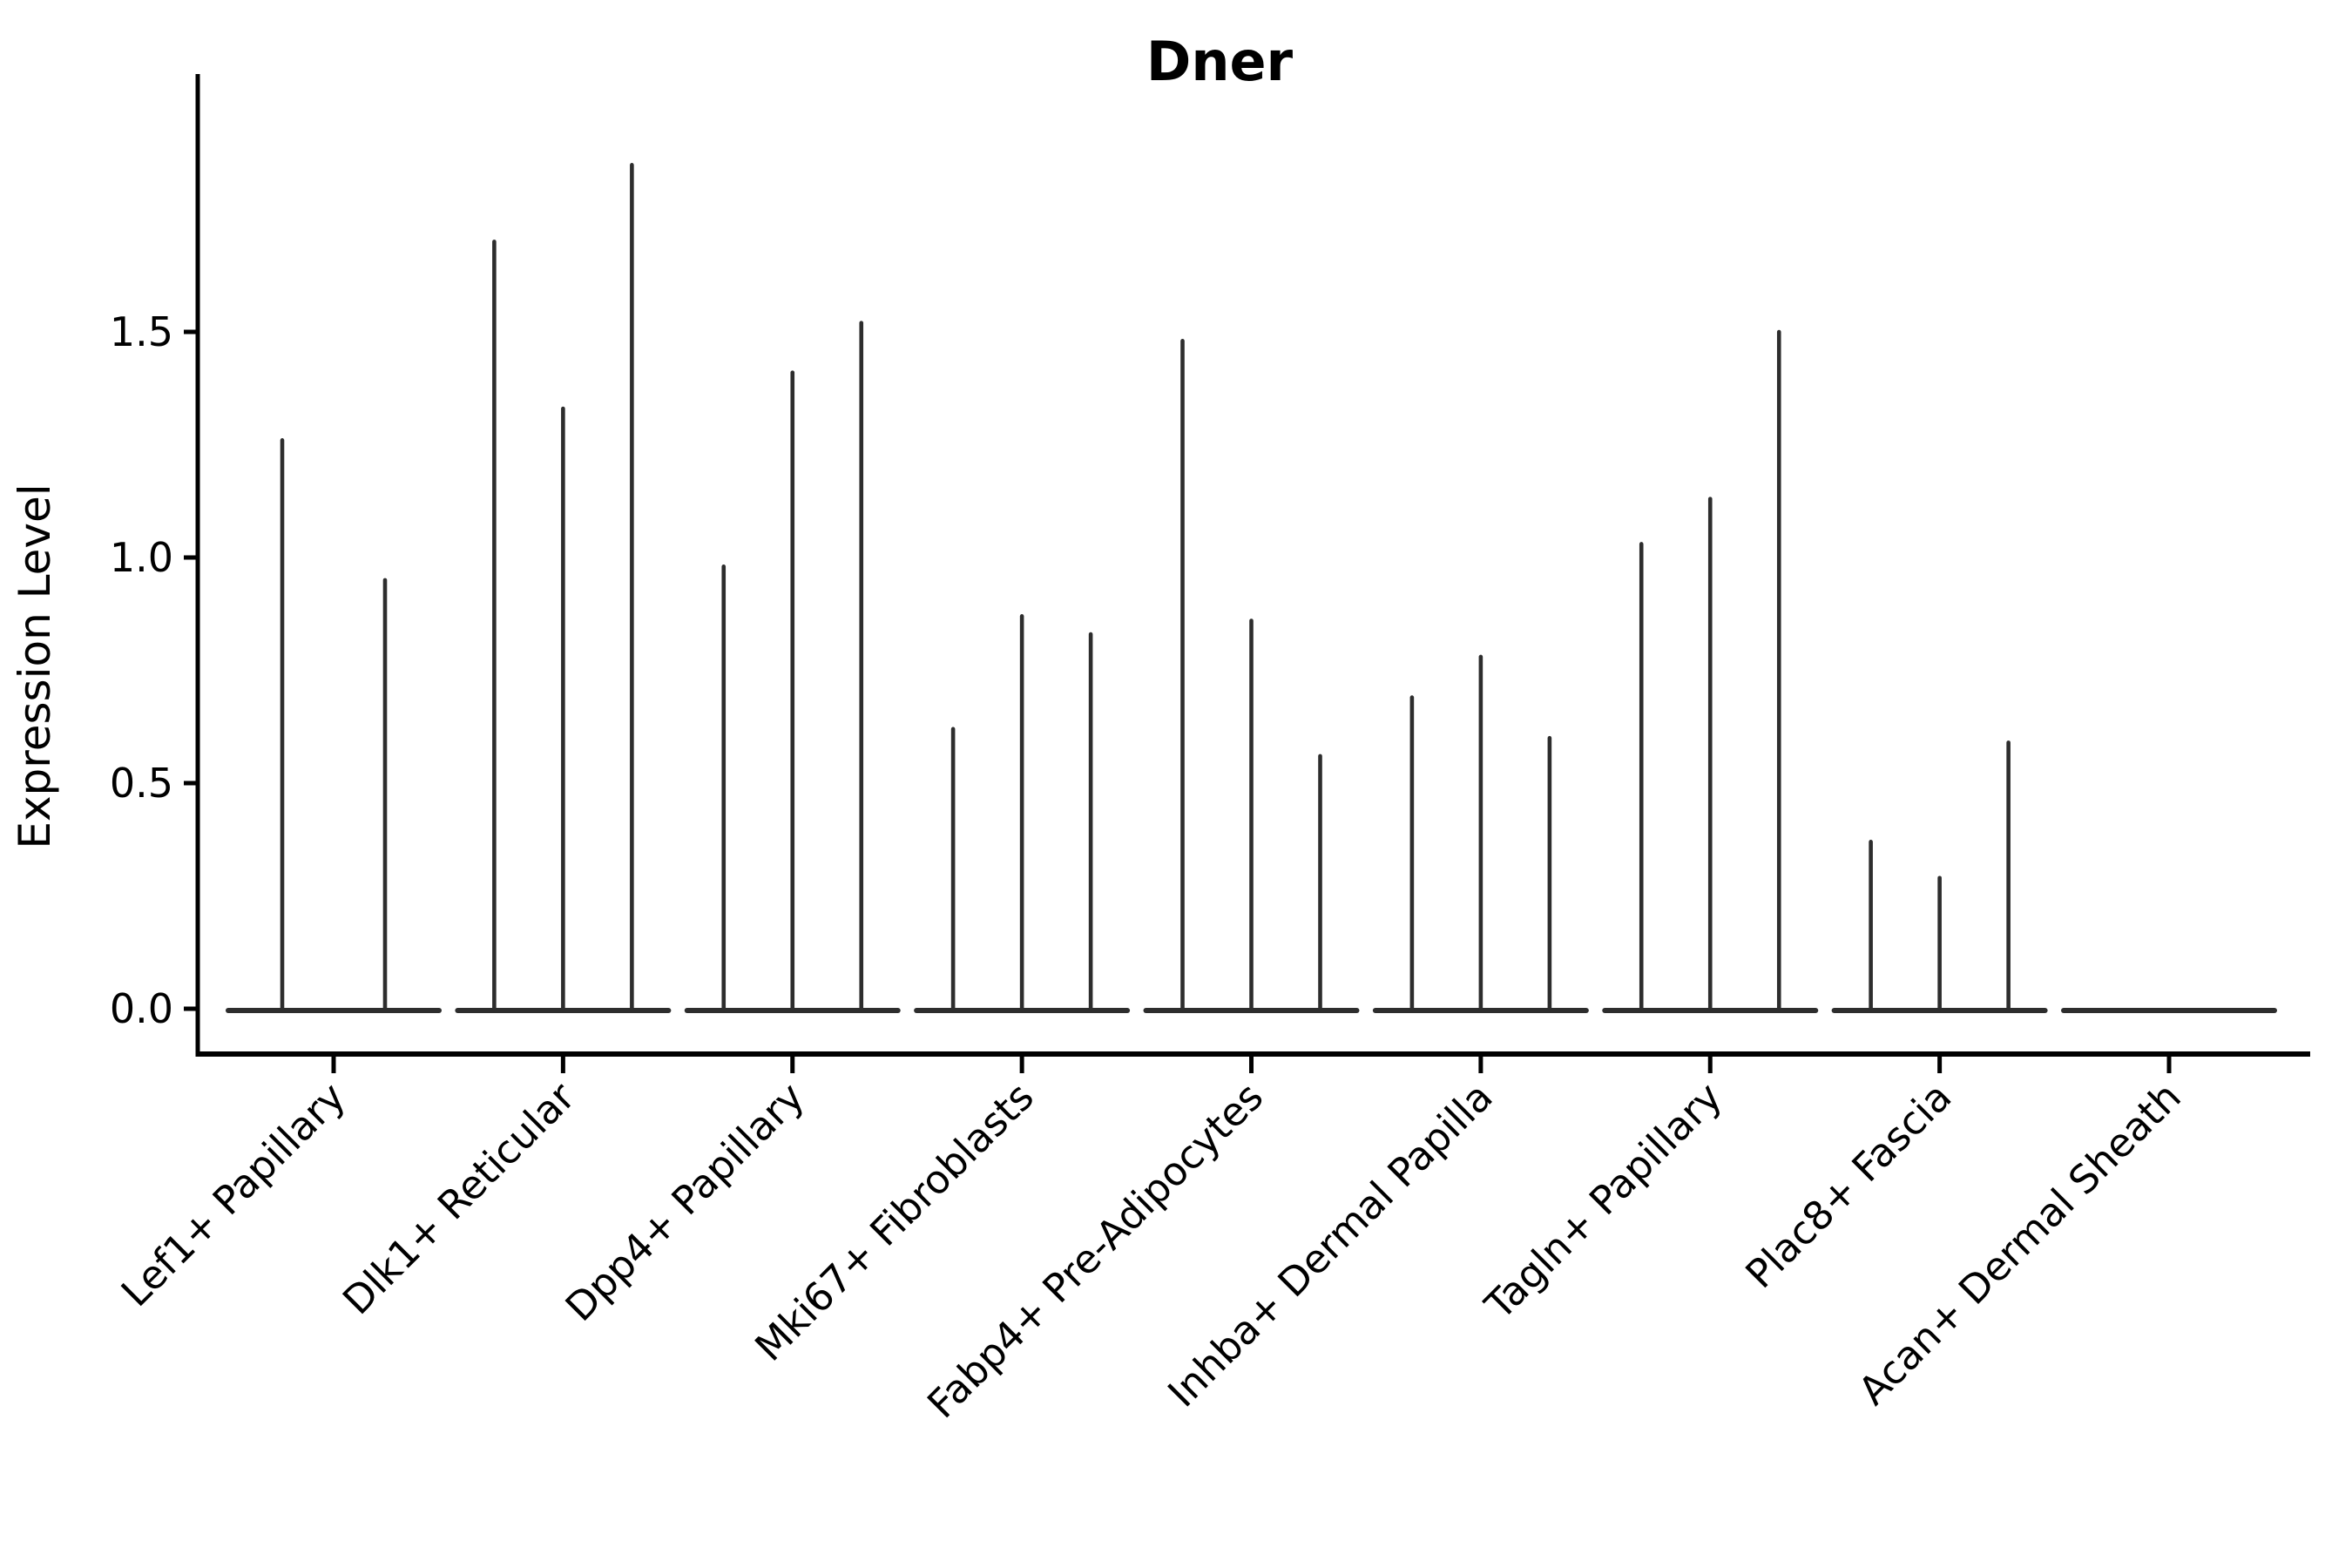 This screenshot has width=2352, height=1568. What do you see at coordinates (233, 1194) in the screenshot?
I see `x-tick-label: Lef1+ Papillary` at bounding box center [233, 1194].